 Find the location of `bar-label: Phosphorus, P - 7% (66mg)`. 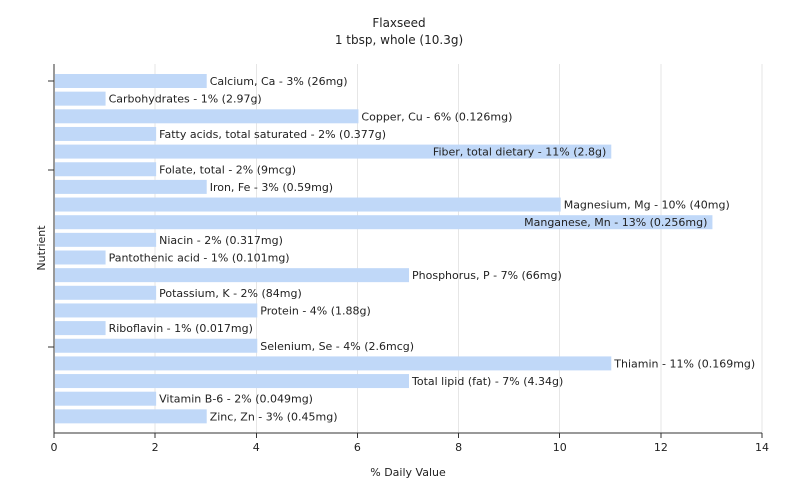

bar-label: Phosphorus, P - 7% (66mg) is located at coordinates (487, 275).